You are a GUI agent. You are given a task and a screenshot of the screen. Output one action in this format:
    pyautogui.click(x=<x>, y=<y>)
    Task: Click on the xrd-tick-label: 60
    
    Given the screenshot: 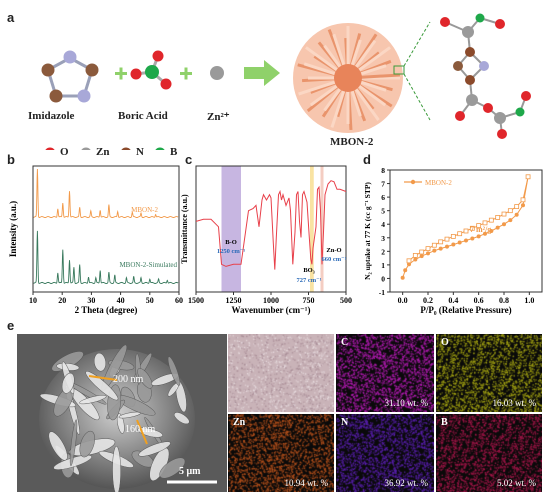 What is the action you would take?
    pyautogui.click(x=179, y=300)
    